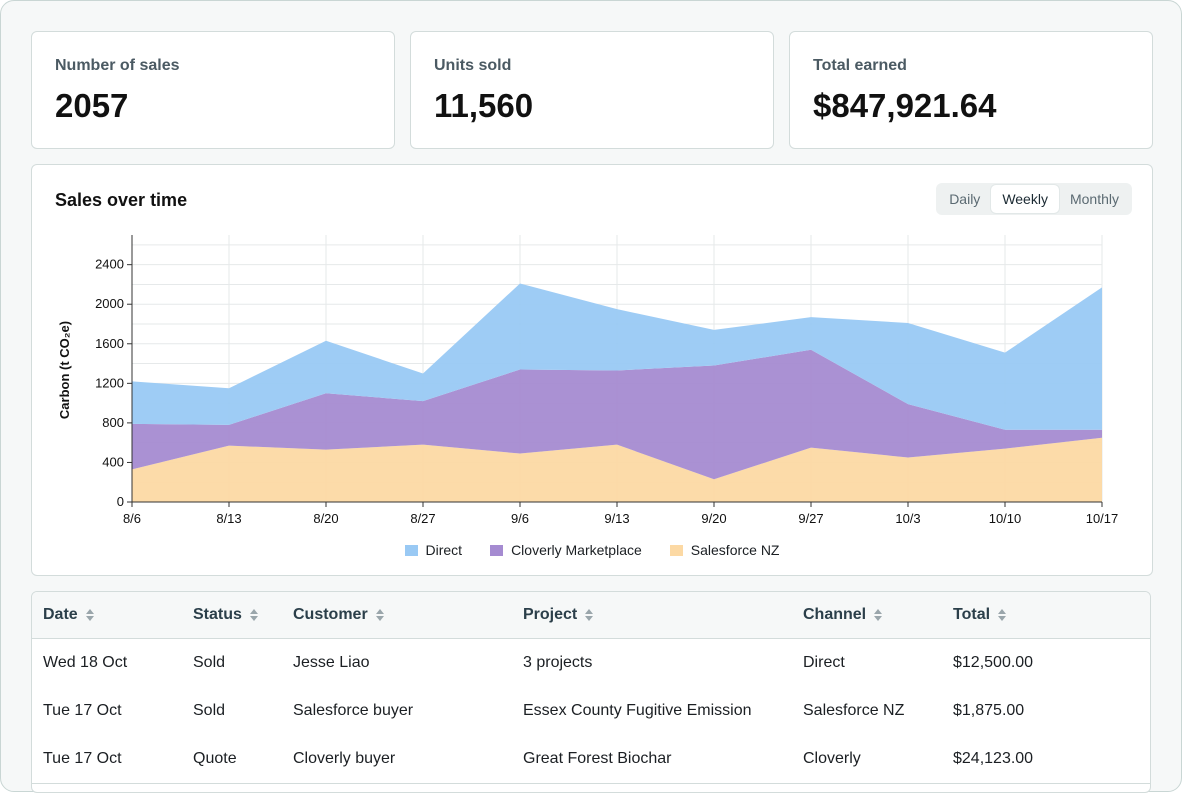  Describe the element at coordinates (810, 518) in the screenshot. I see `x-tick-label: 9/27` at that location.